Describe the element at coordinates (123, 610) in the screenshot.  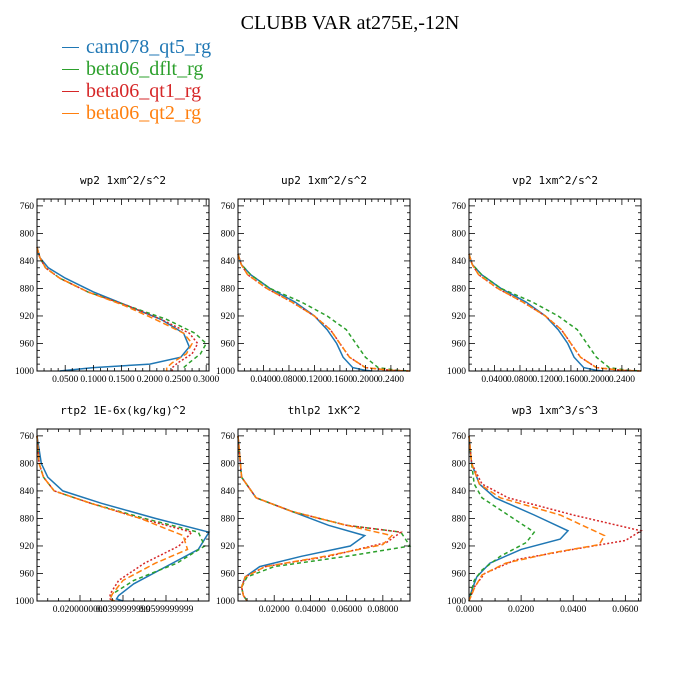
I see `x-tick-label: 0.0399999999` at that location.